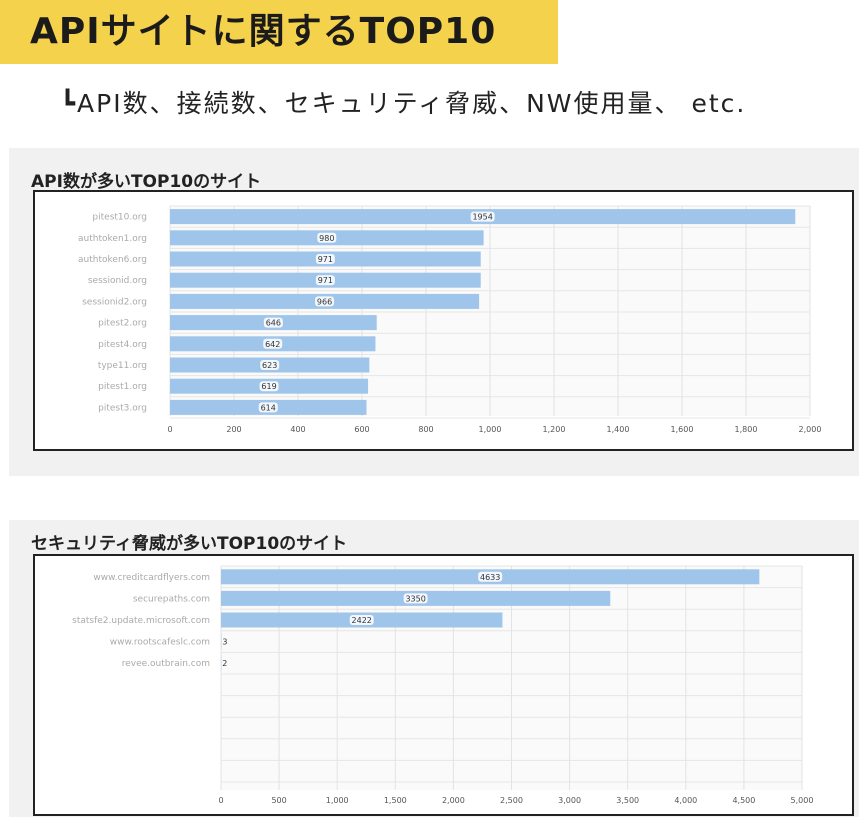 The width and height of the screenshot is (859, 817). What do you see at coordinates (220, 800) in the screenshot?
I see `threat-chart-x-tick-label: 0` at bounding box center [220, 800].